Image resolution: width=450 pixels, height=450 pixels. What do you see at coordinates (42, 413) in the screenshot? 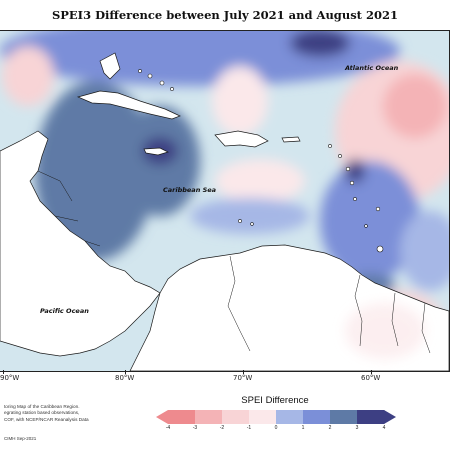
I see `credit-line-2: egrating station based observations,` at bounding box center [42, 413].